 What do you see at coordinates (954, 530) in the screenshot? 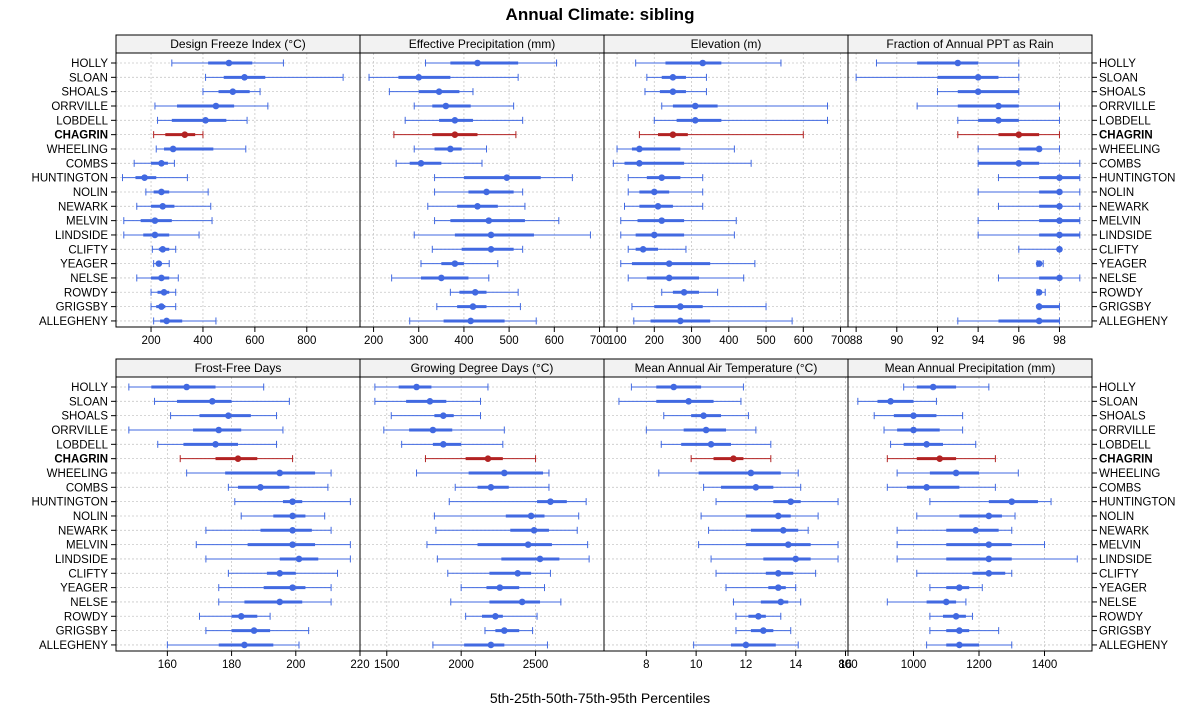
I see `site-newark` at bounding box center [954, 530].